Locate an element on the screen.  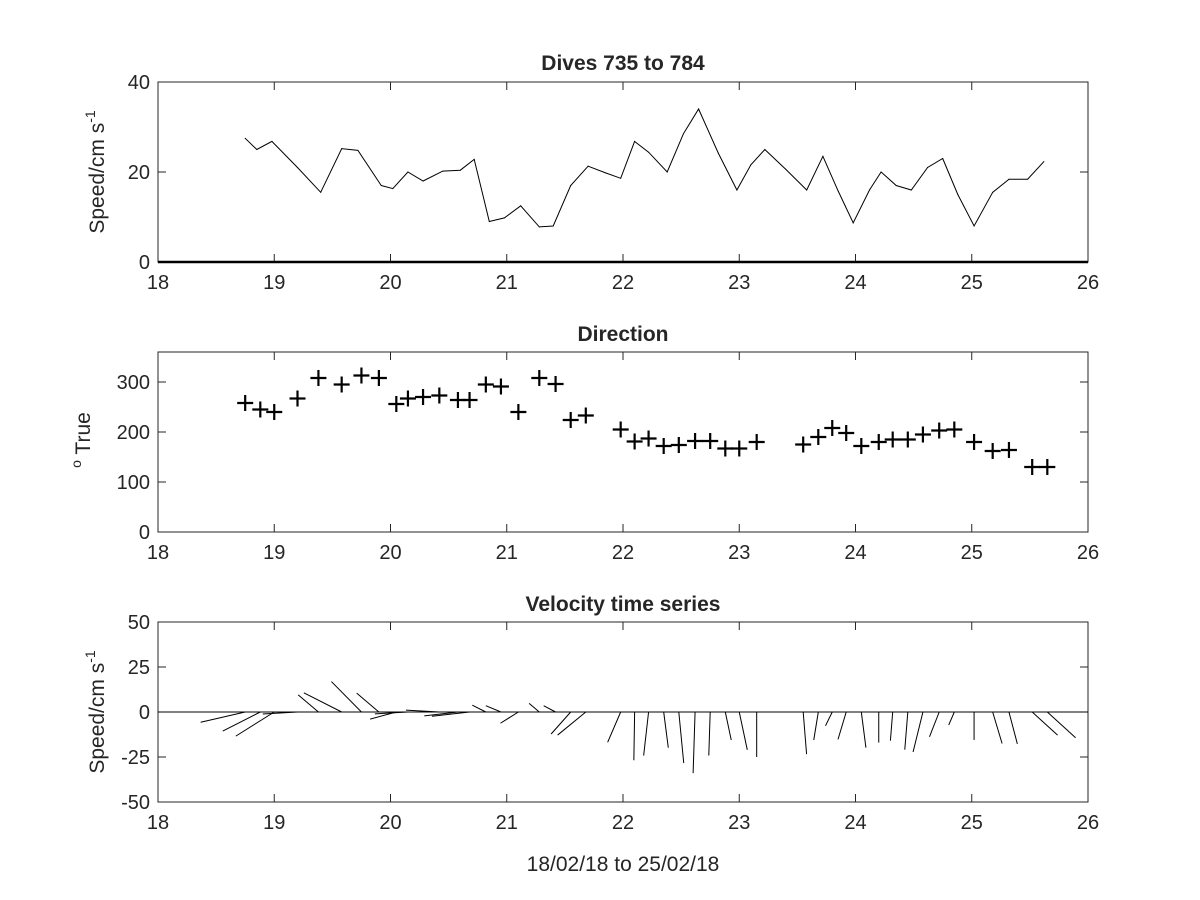
speed-panel-ylabel-sup: -1 is located at coordinates (90, 116).